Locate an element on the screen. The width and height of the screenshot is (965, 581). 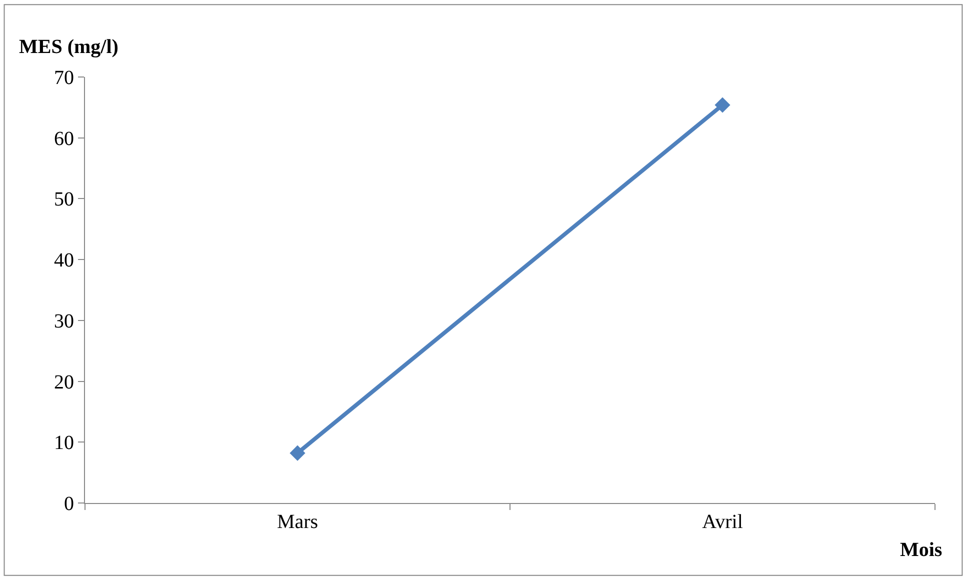
y-tick-label: 20 is located at coordinates (64, 382).